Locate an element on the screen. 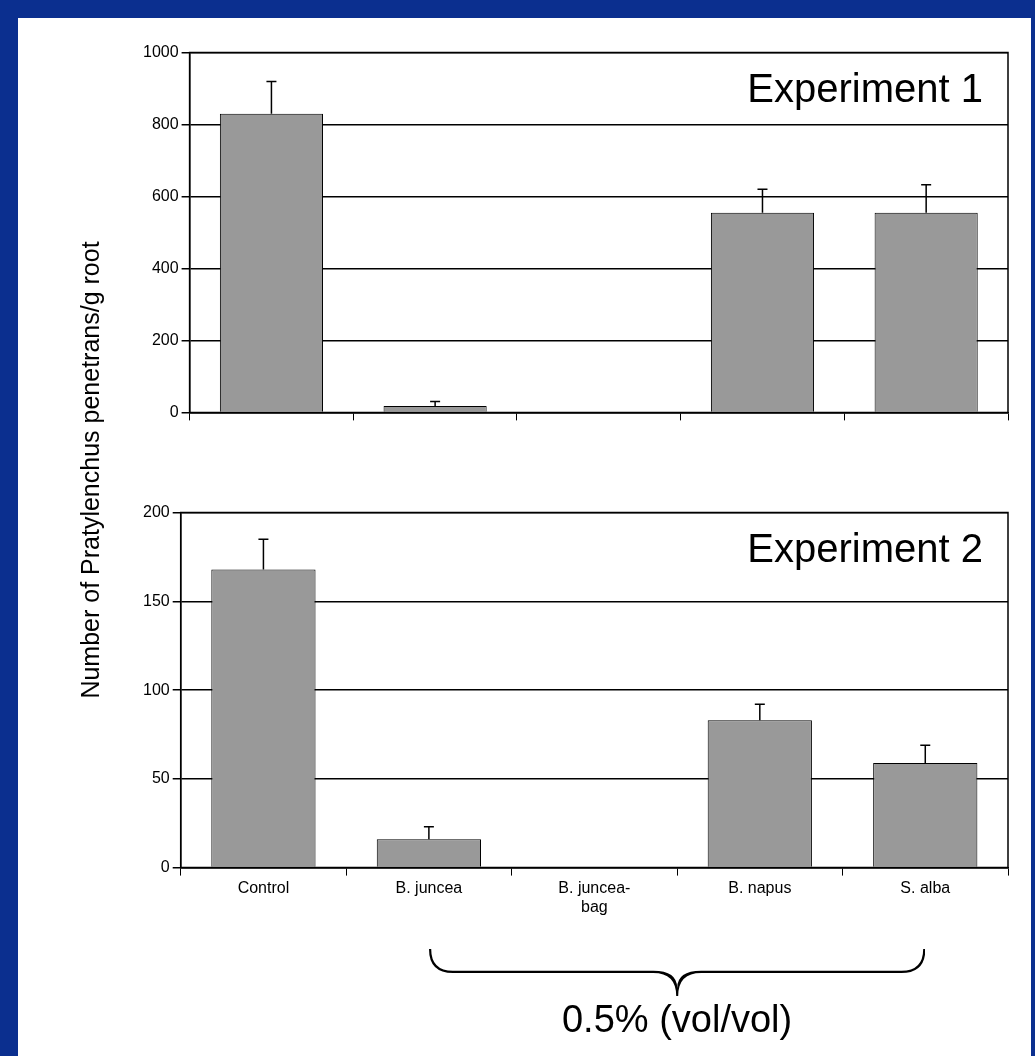 The height and width of the screenshot is (1056, 1035). y-tick-label: 100 is located at coordinates (156, 689).